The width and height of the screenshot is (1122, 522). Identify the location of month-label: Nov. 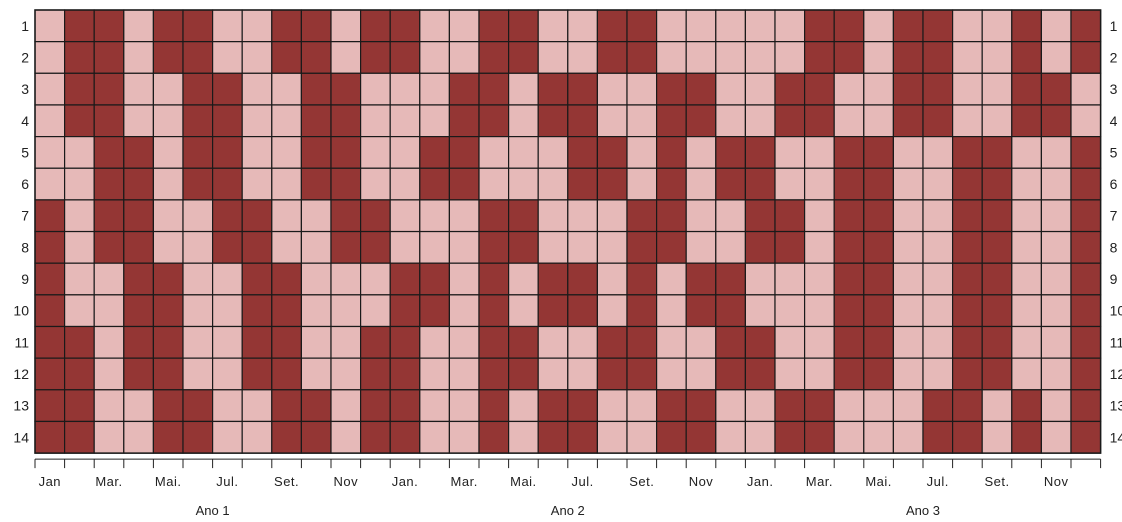
(701, 481).